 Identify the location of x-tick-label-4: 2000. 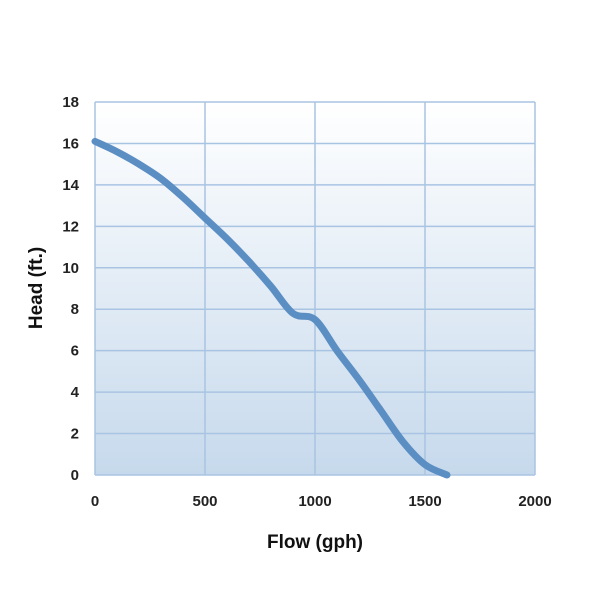
(534, 501).